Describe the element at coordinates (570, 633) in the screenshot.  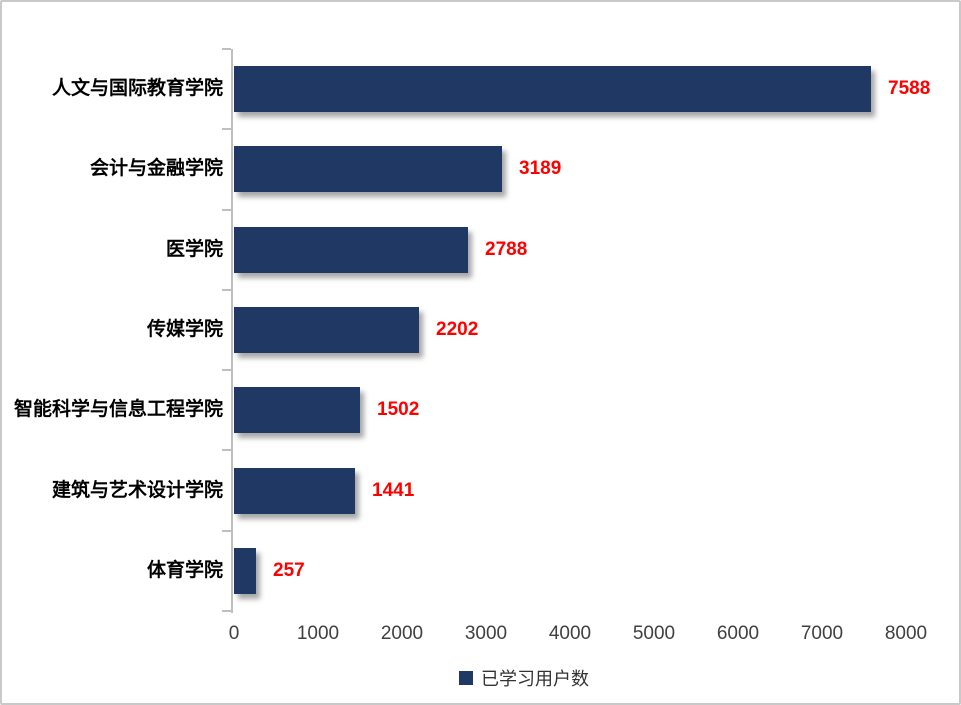
I see `x-axis-tick-label: 4000` at that location.